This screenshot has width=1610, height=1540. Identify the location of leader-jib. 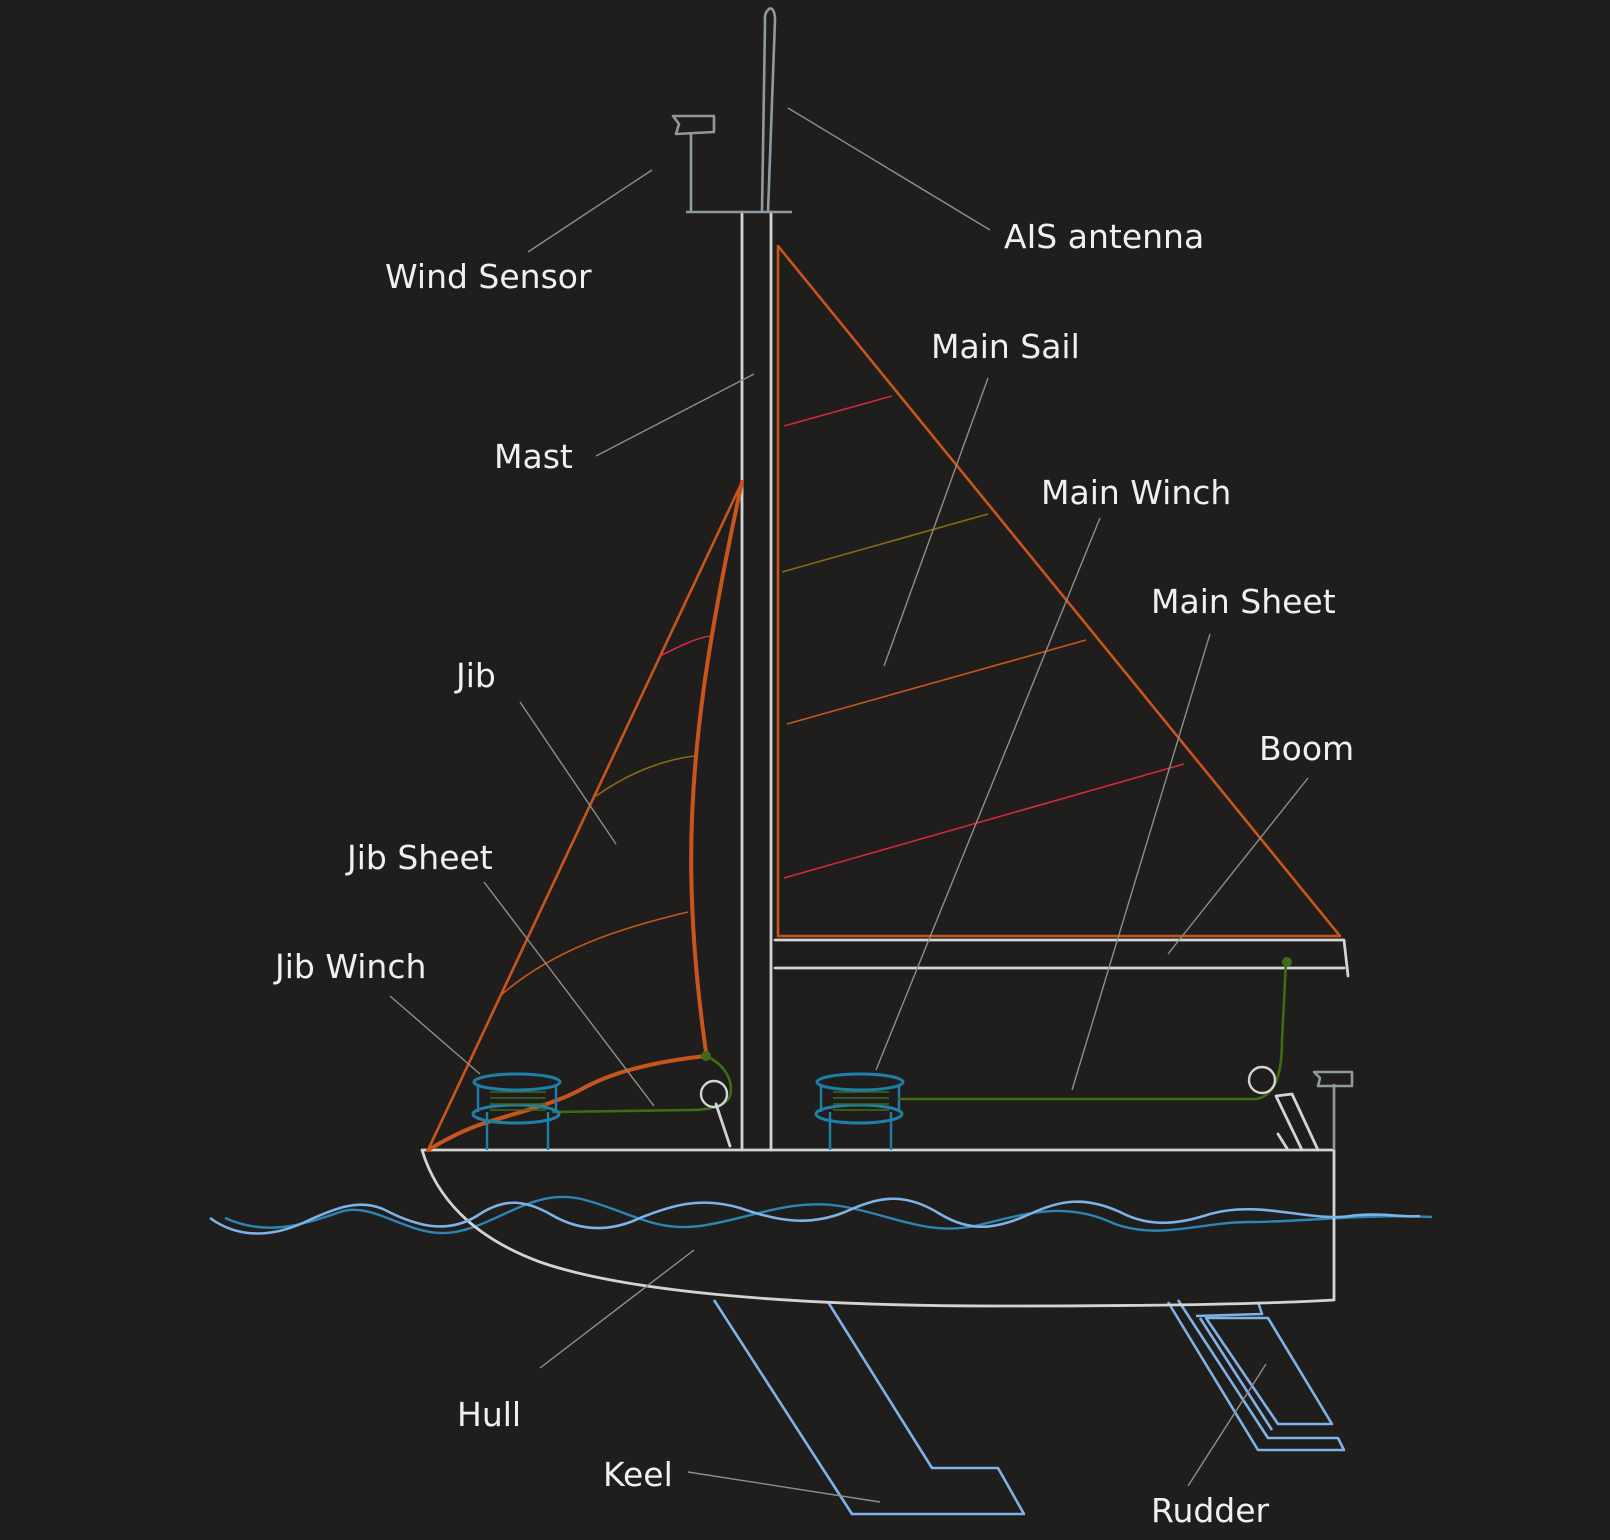
(568, 773).